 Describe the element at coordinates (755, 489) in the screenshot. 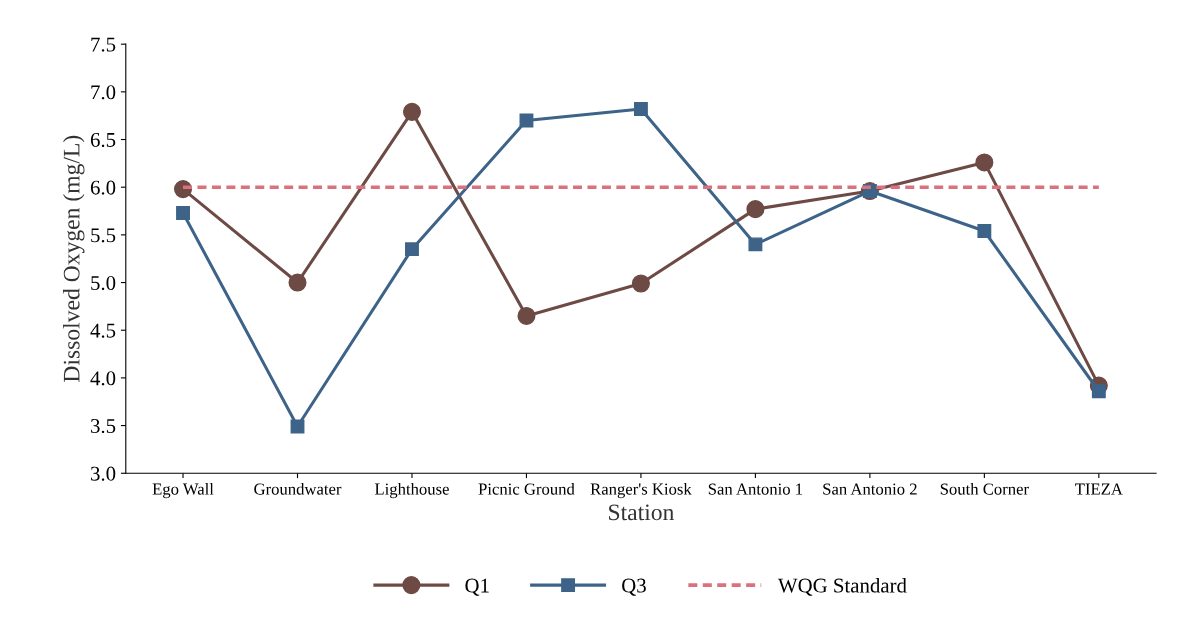

I see `x-tick-label: San Antonio 1` at that location.